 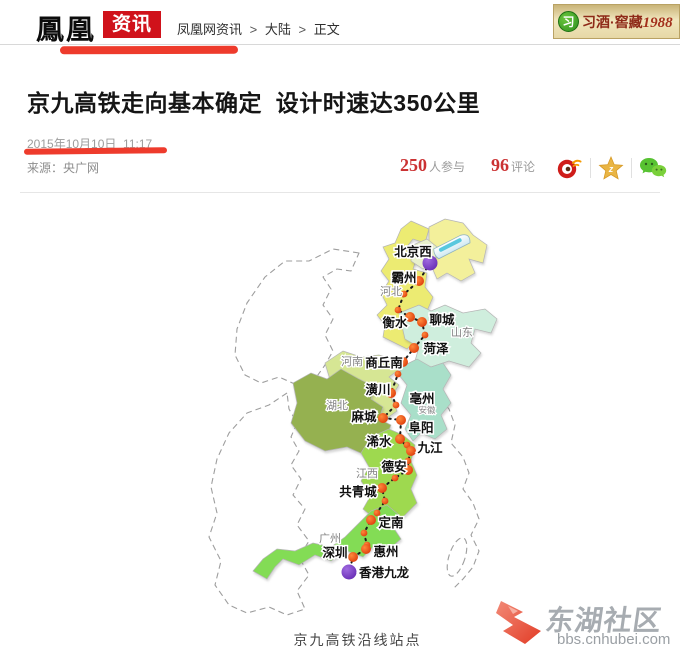 I want to click on ad-text: 习酒·窖藏1988, so click(x=627, y=22).